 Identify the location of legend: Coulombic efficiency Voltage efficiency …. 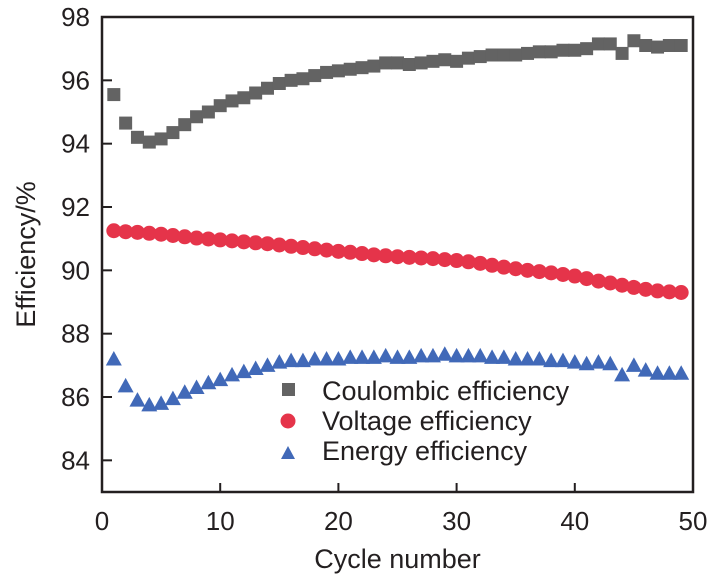
(425, 421).